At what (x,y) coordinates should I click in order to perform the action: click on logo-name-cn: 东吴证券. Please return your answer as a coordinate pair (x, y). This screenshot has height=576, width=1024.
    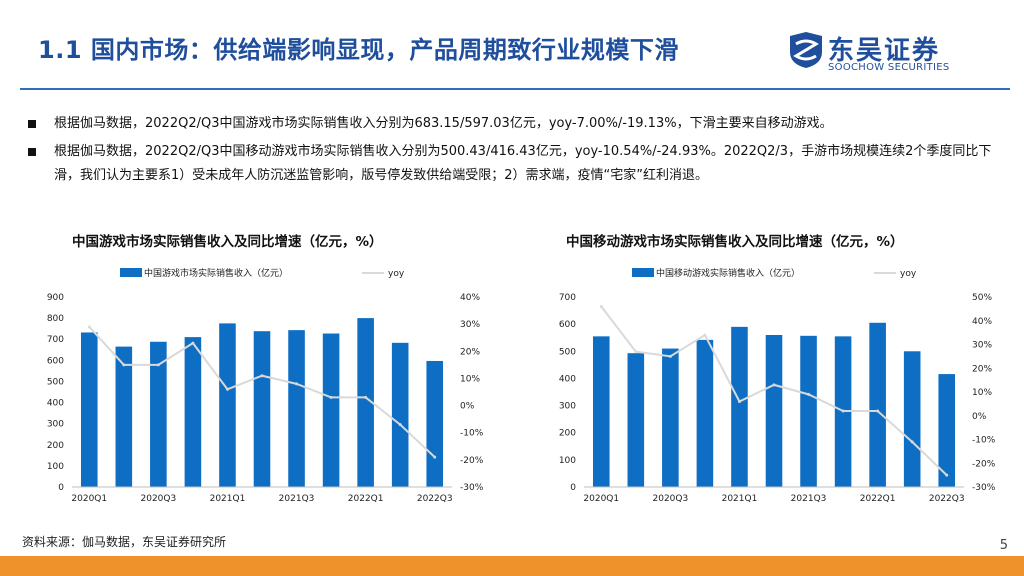
    Looking at the image, I should click on (884, 51).